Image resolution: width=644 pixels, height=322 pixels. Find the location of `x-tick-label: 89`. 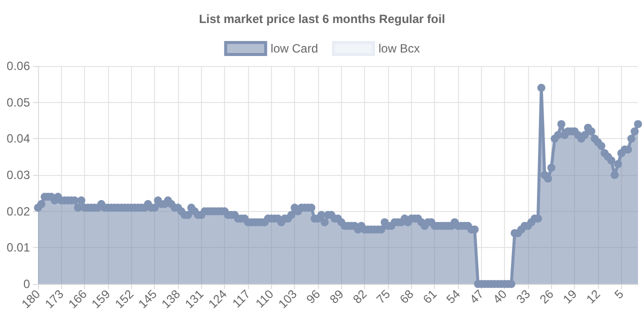

x-tick-label: 89 is located at coordinates (336, 296).